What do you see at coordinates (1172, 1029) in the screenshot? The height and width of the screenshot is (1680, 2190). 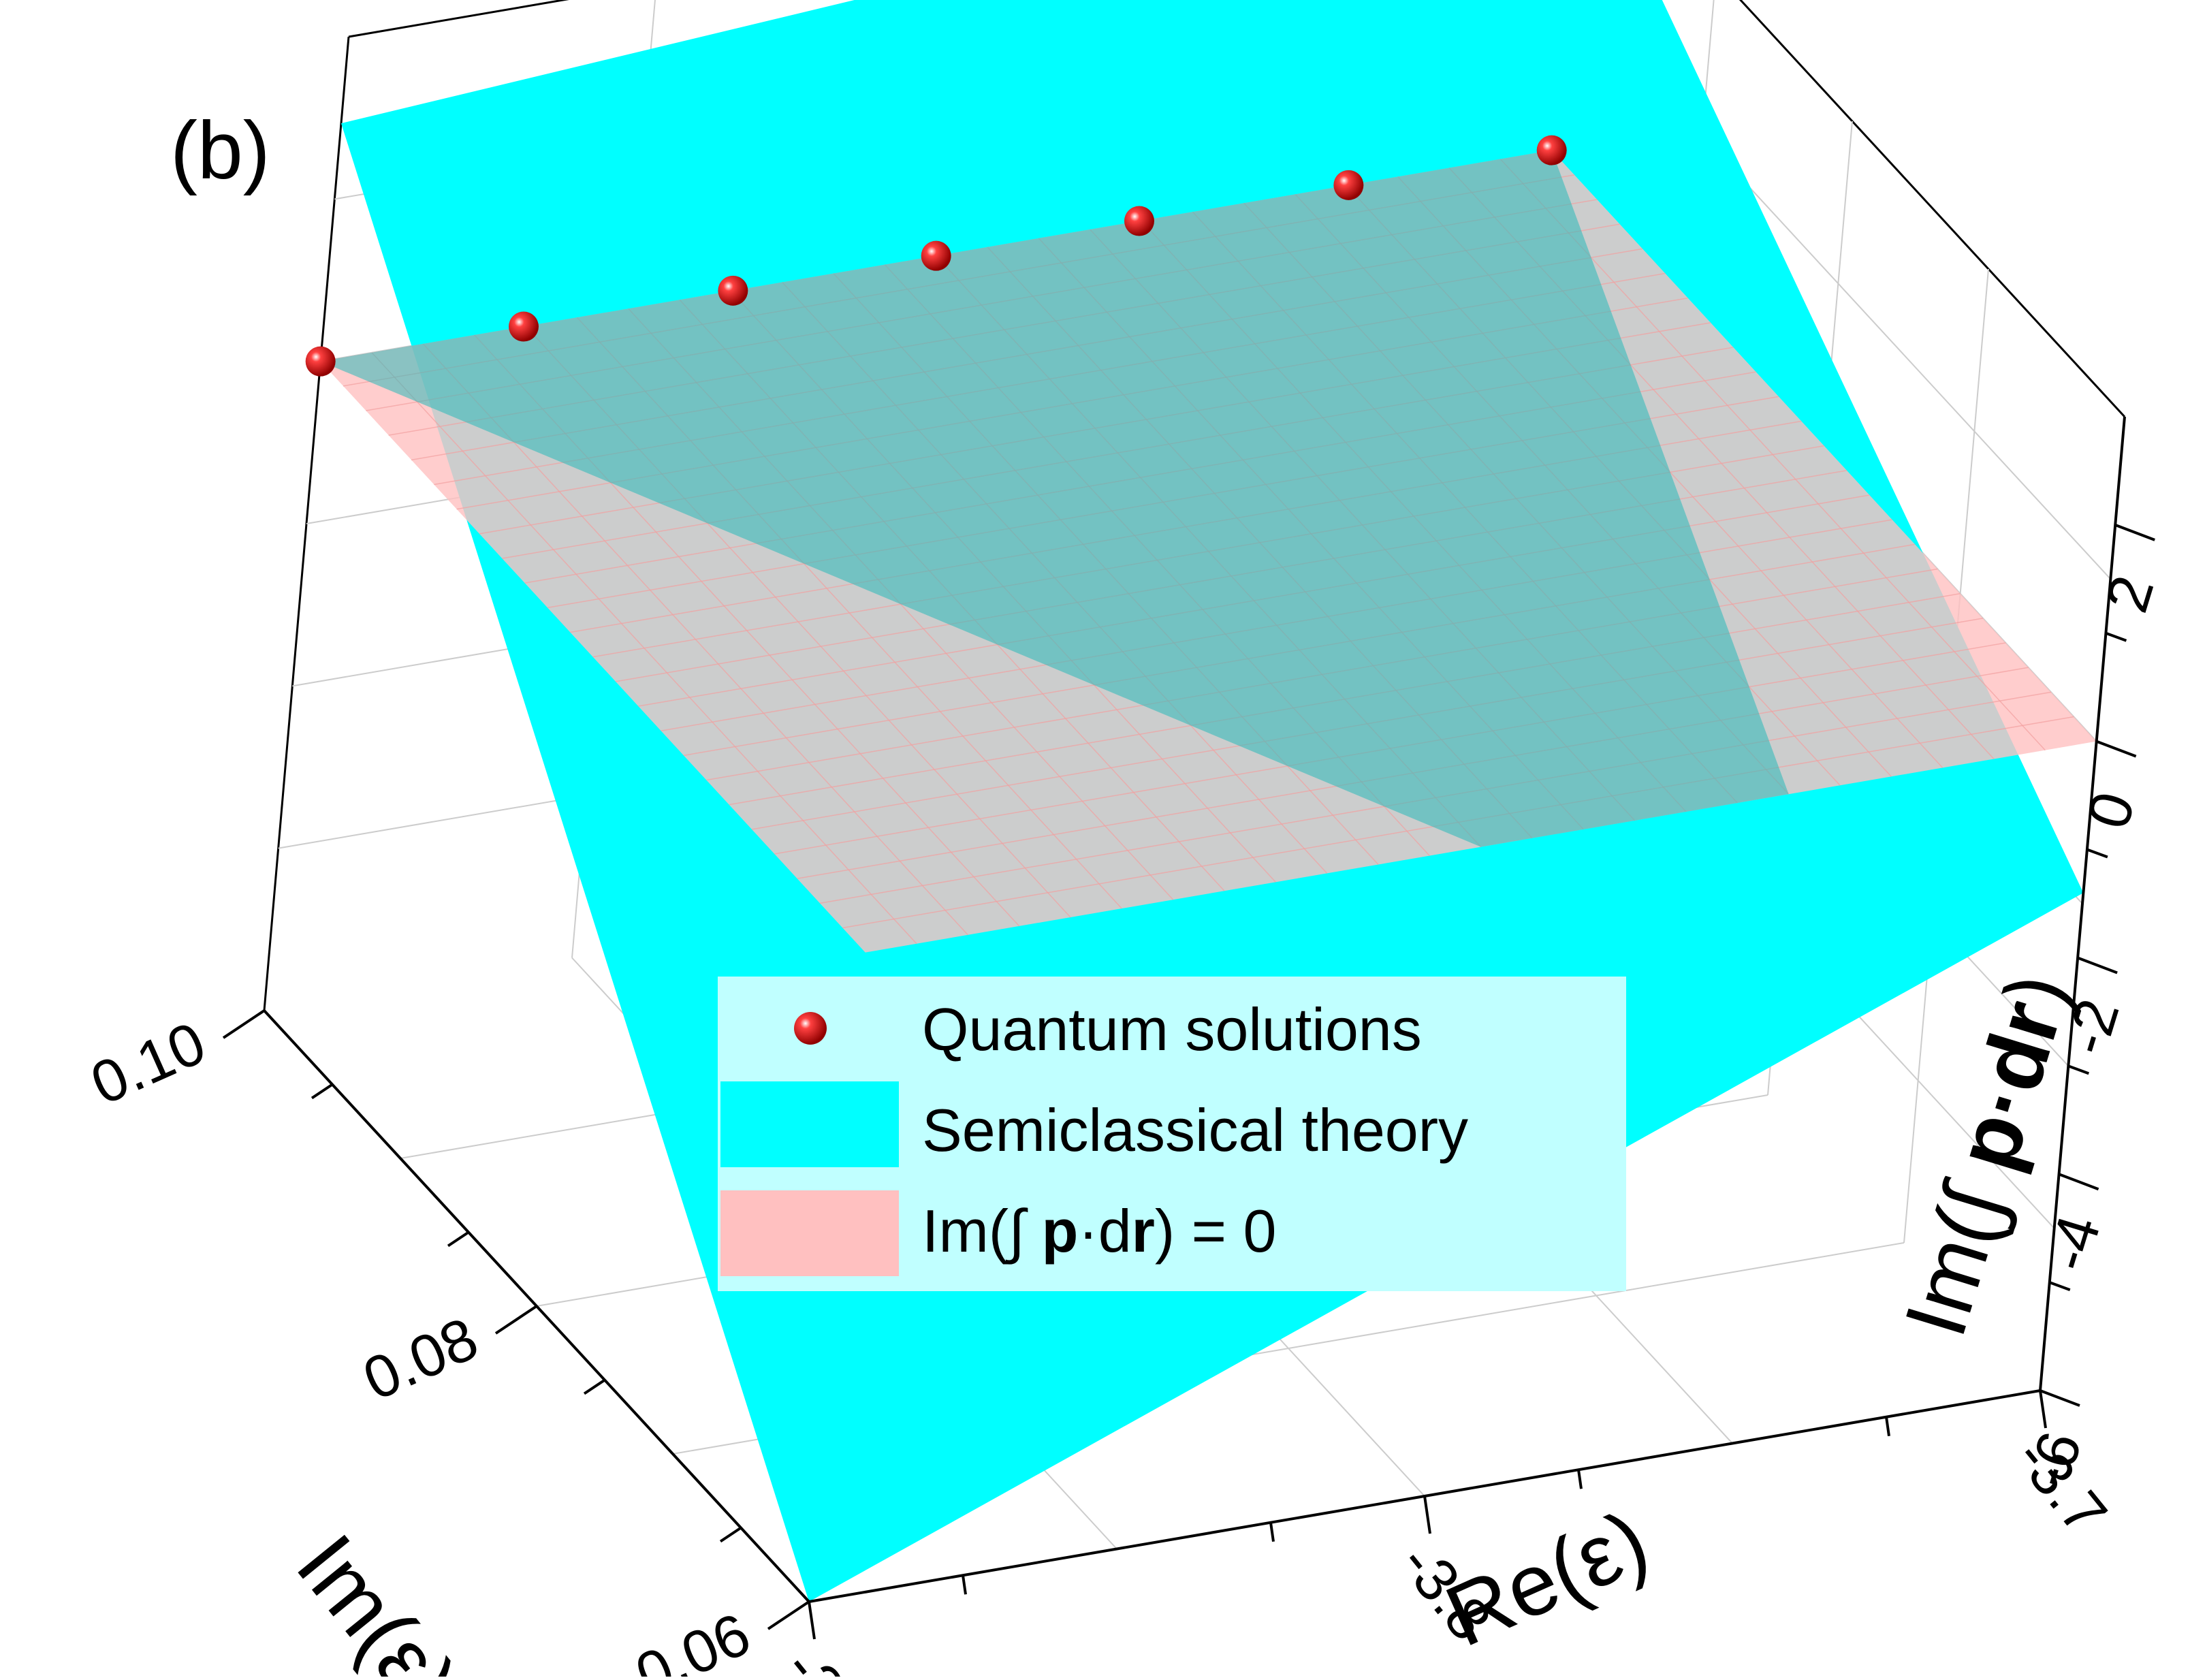 I see `legend-label-quantum: Quantum solutions` at bounding box center [1172, 1029].